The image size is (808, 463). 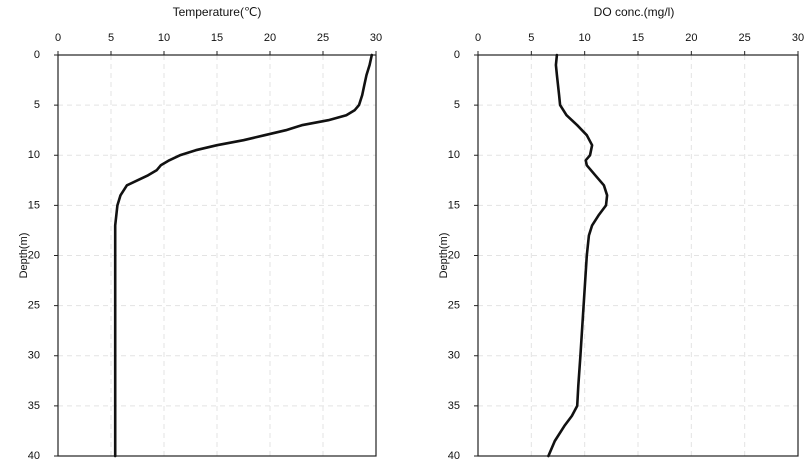 I want to click on do-ytick-label-20: 20, so click(x=454, y=255).